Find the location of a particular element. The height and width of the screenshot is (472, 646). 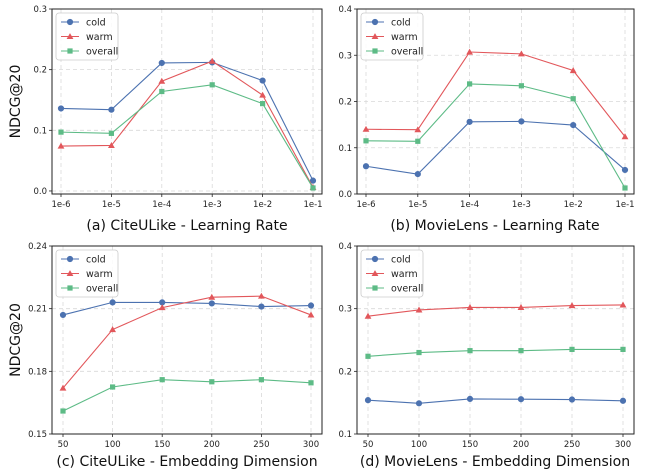

x-tick-label: 300 is located at coordinates (311, 445).